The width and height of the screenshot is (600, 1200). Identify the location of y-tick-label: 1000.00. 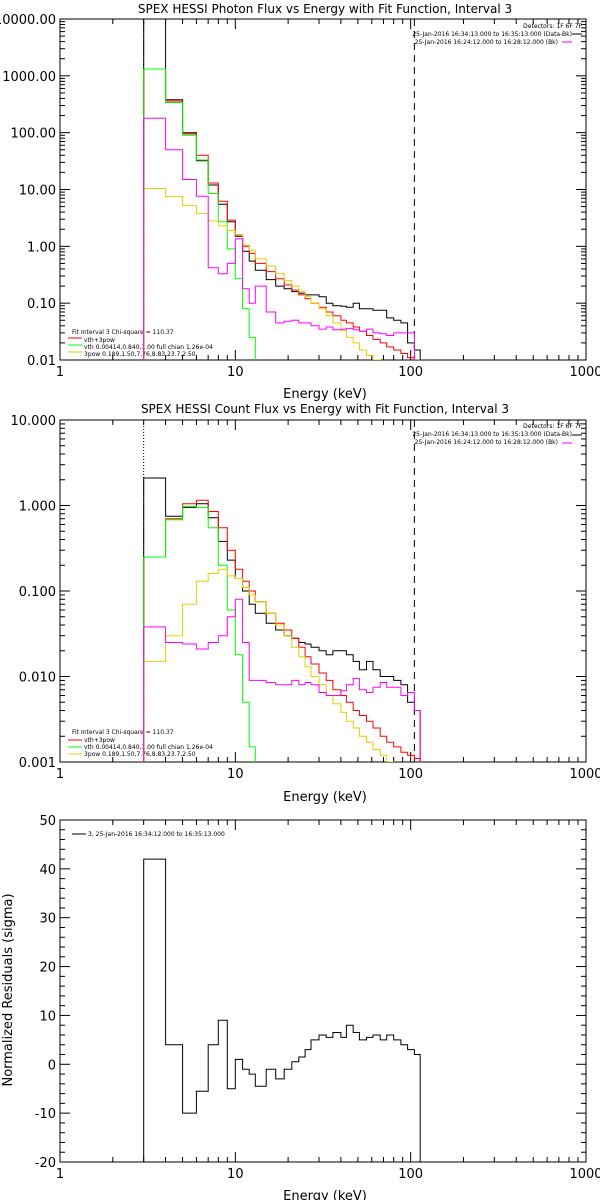
(29, 77).